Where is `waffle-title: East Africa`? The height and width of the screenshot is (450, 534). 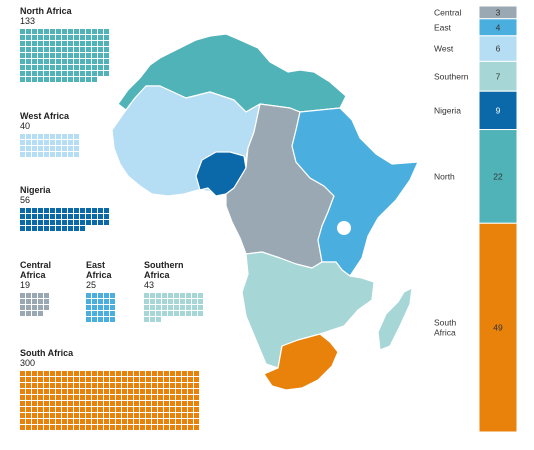 waffle-title: East Africa is located at coordinates (99, 270).